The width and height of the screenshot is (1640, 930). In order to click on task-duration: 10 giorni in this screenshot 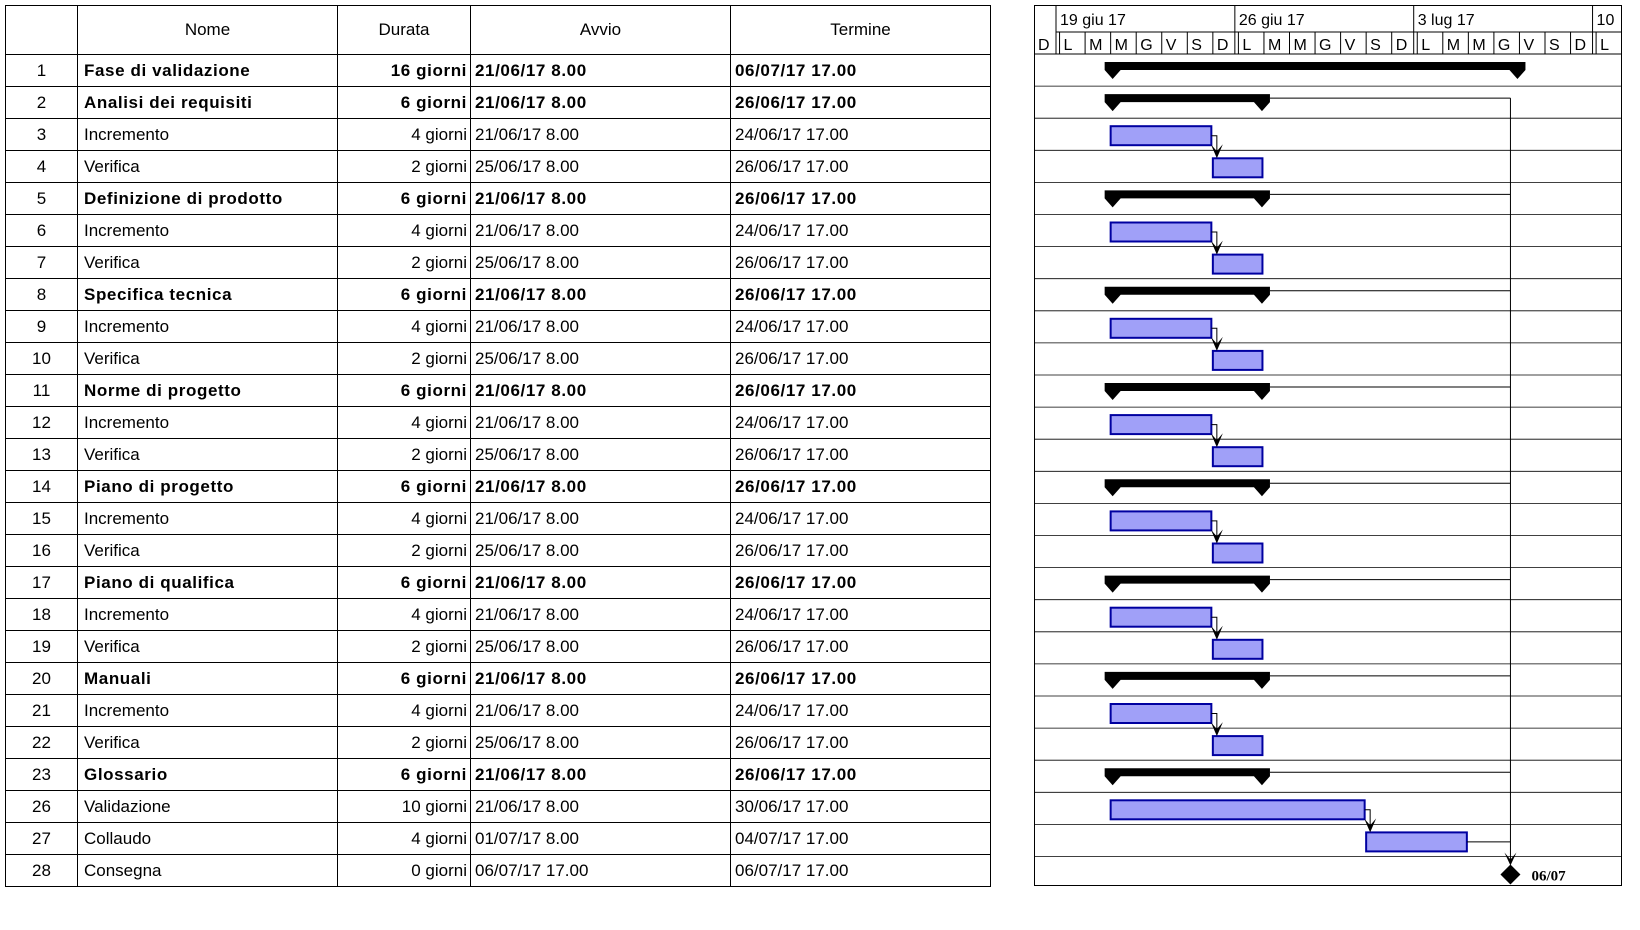, I will do `click(404, 806)`.